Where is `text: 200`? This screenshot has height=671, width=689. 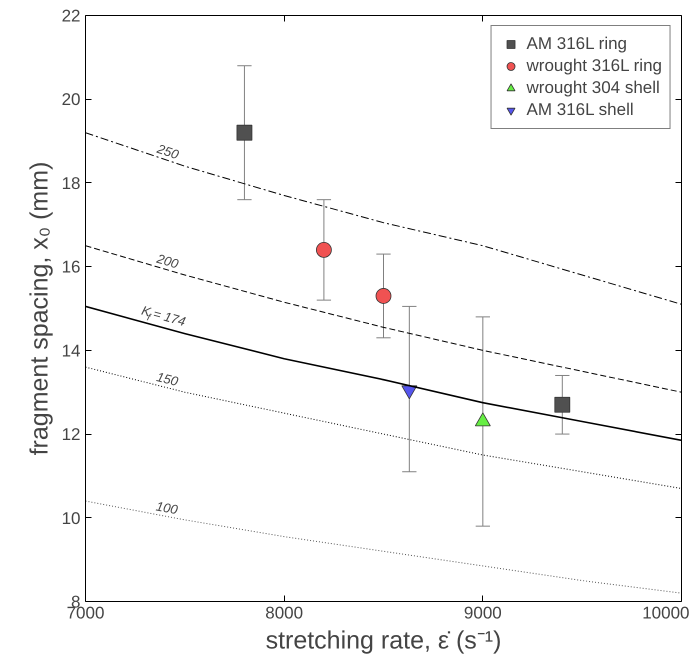 text: 200 is located at coordinates (167, 261).